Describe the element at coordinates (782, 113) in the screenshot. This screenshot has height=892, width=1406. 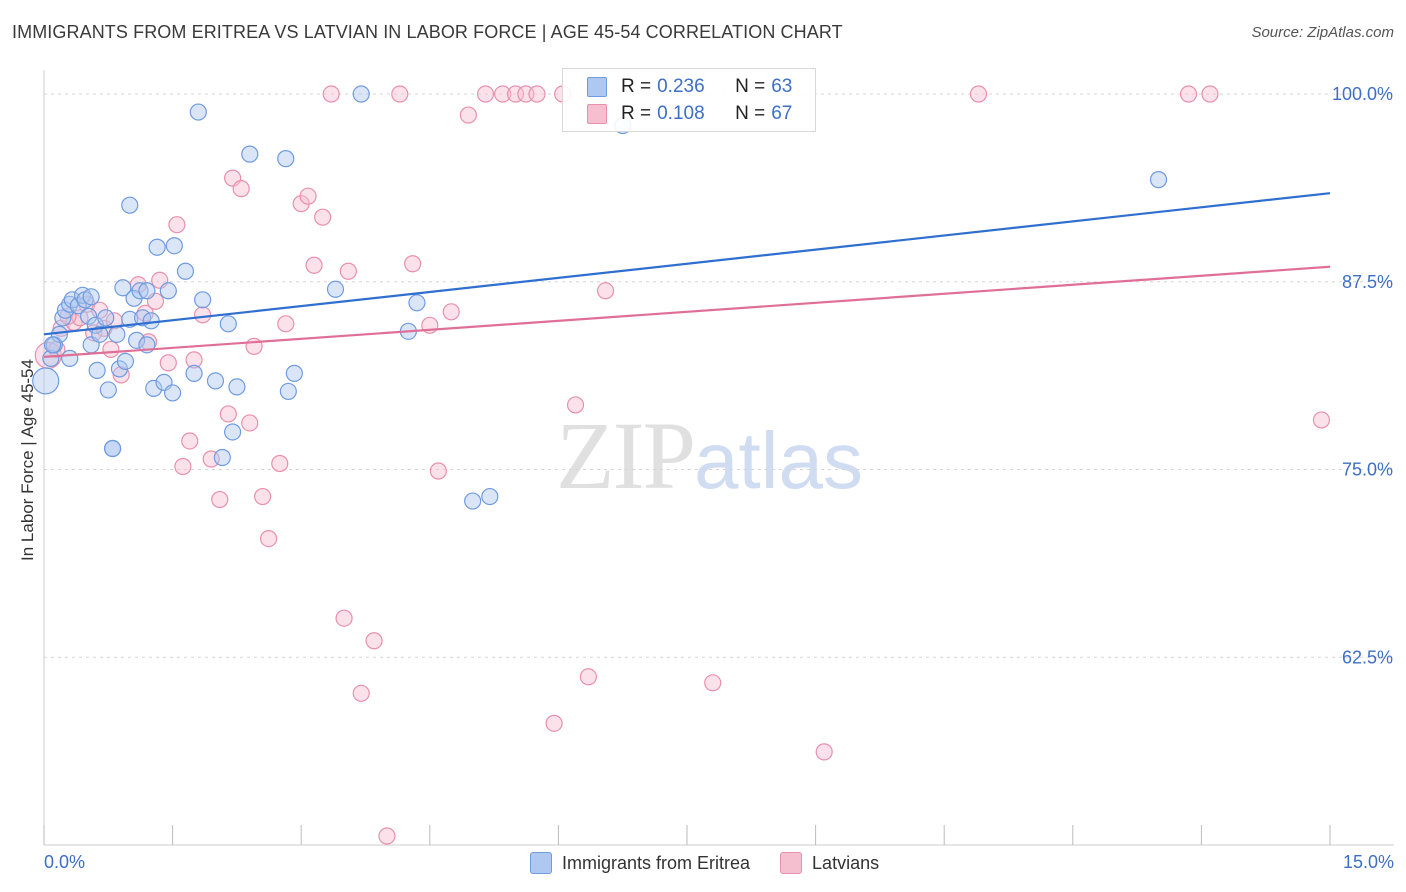
I see `legend-n-value-latvians: 67` at that location.